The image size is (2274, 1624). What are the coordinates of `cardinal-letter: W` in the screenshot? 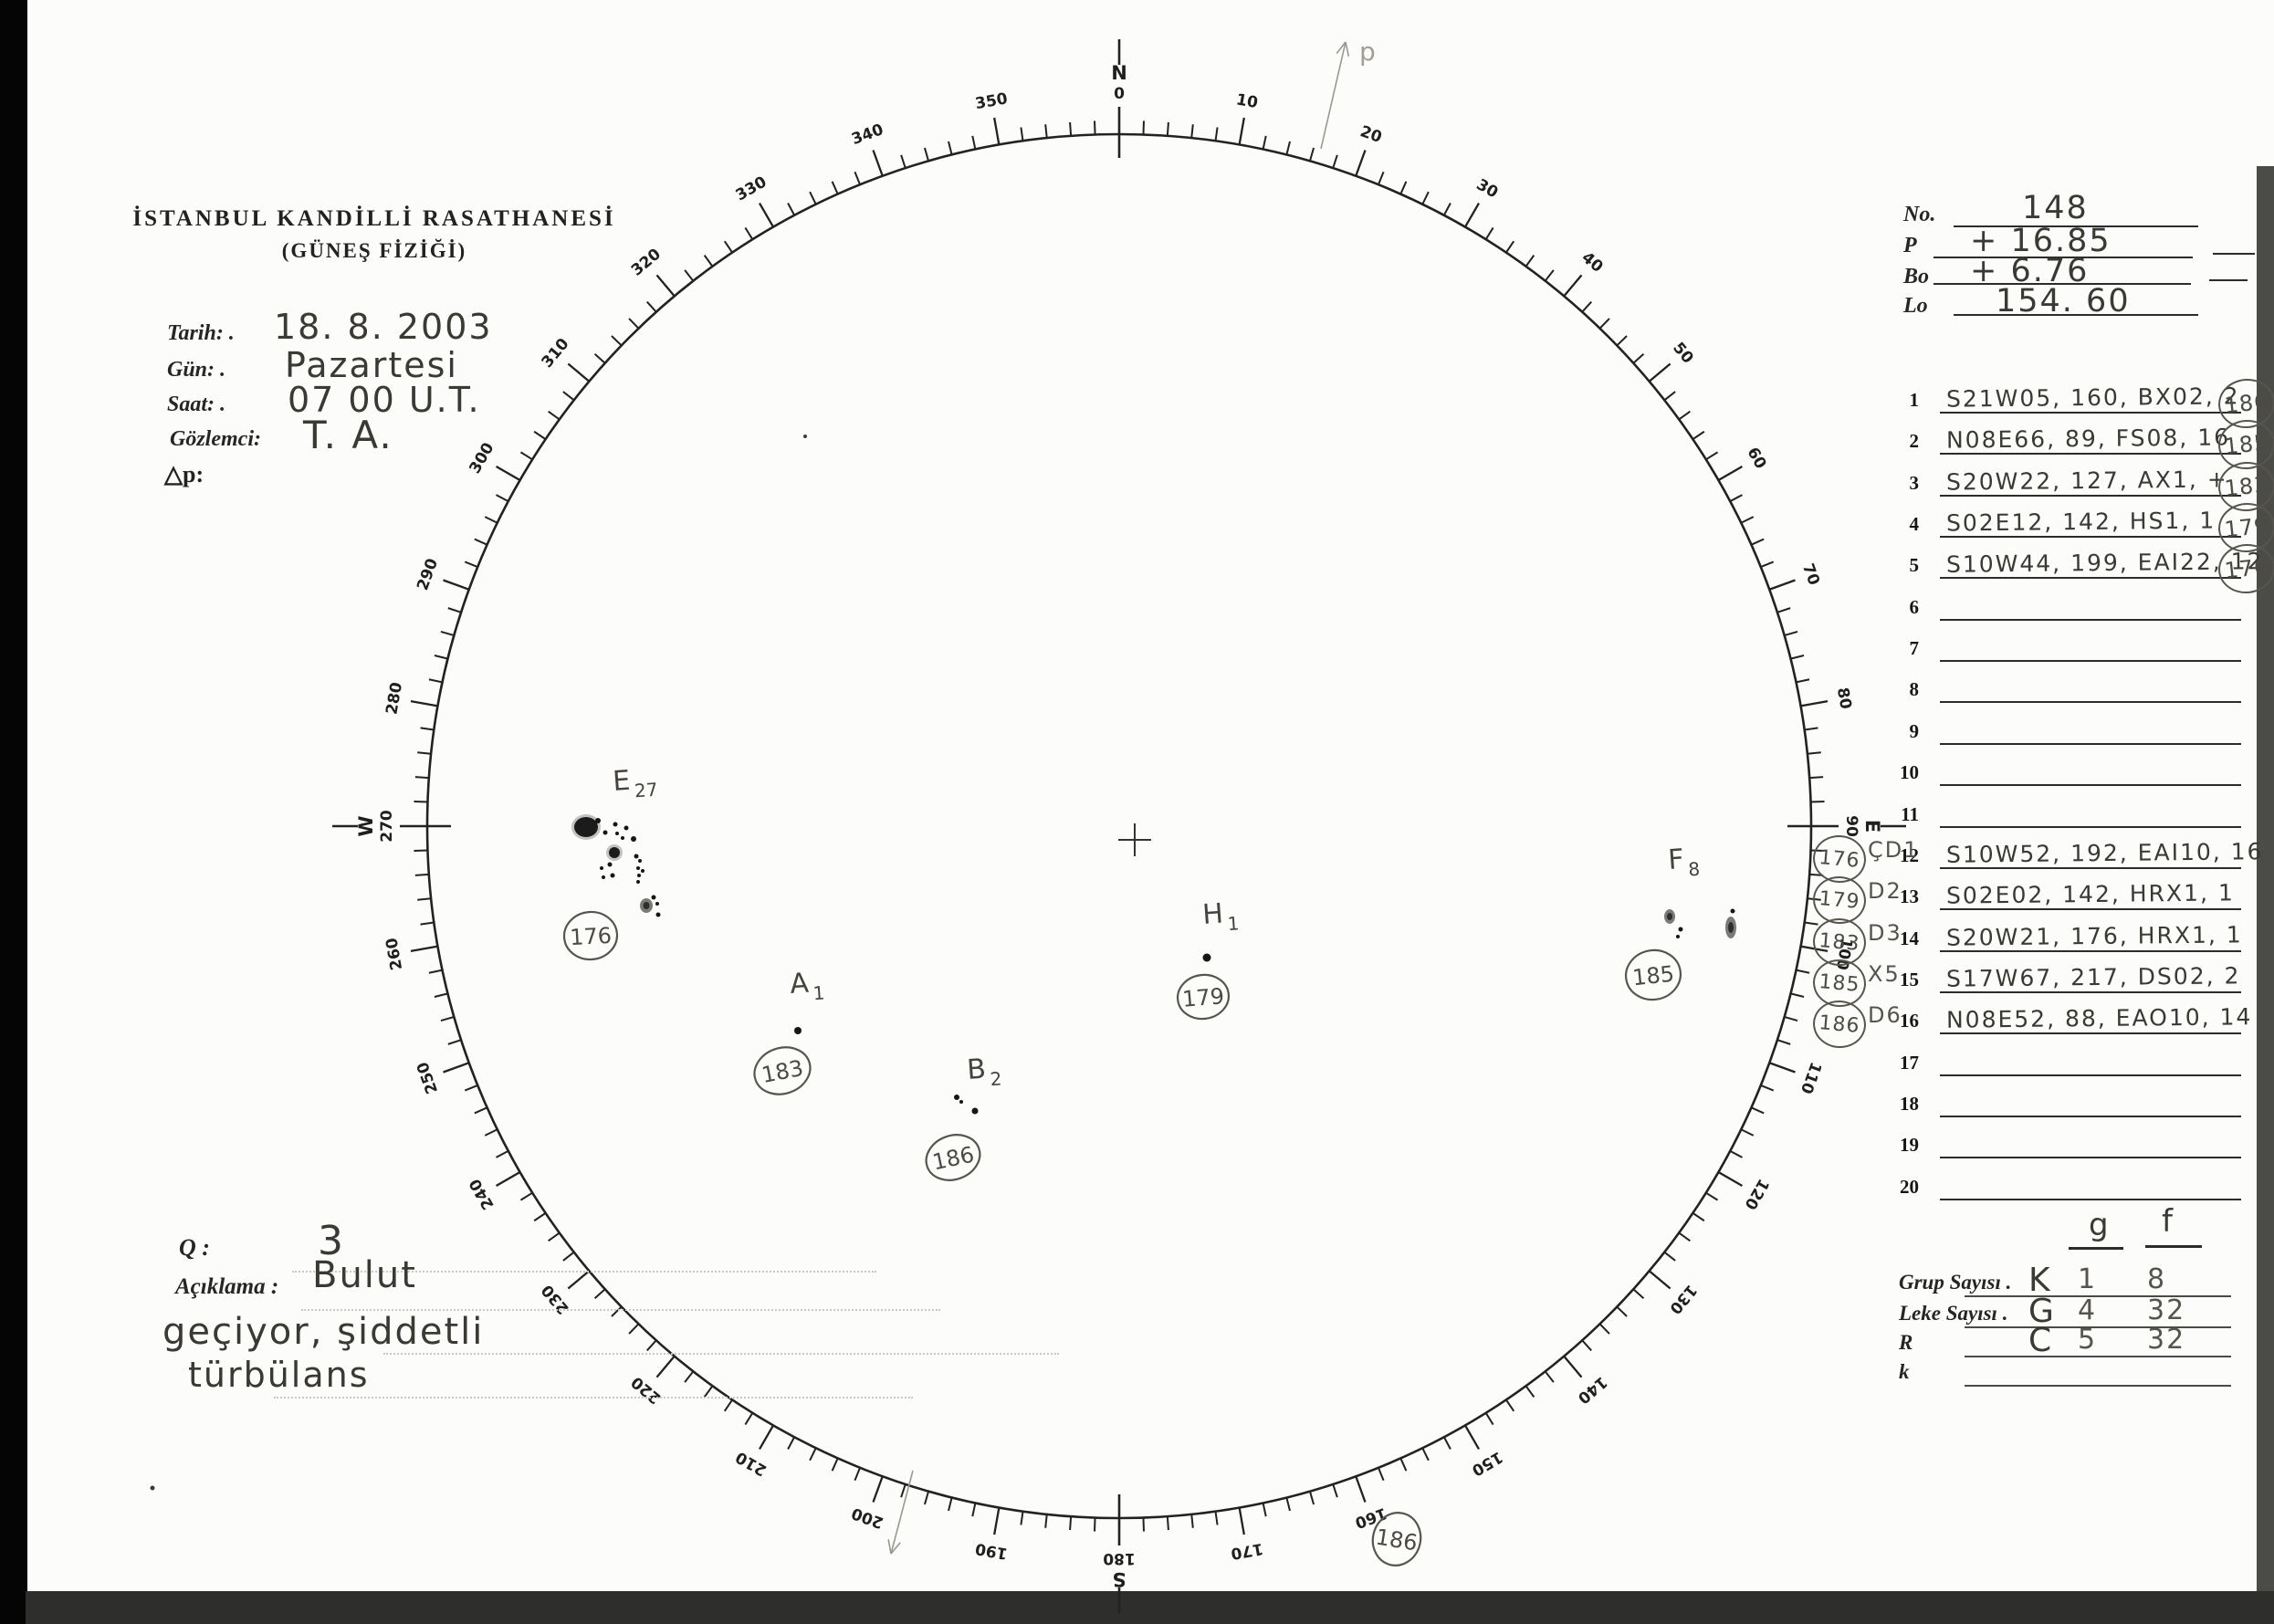 It's located at (366, 825).